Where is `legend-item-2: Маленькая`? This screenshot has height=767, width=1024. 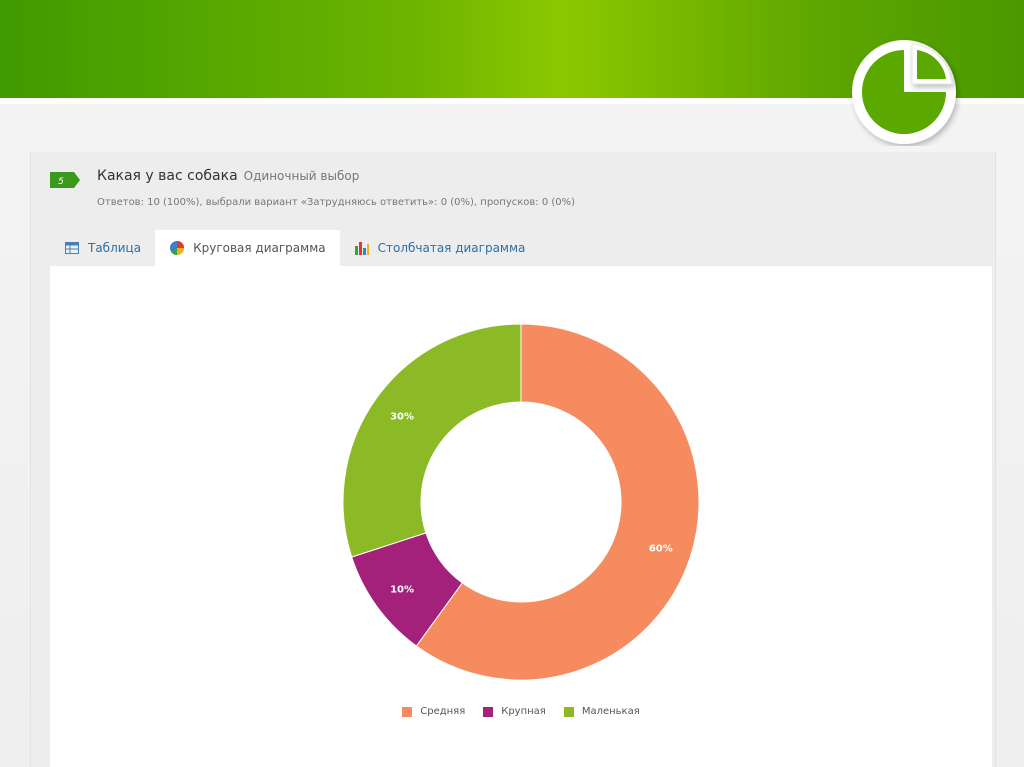 legend-item-2: Маленькая is located at coordinates (601, 711).